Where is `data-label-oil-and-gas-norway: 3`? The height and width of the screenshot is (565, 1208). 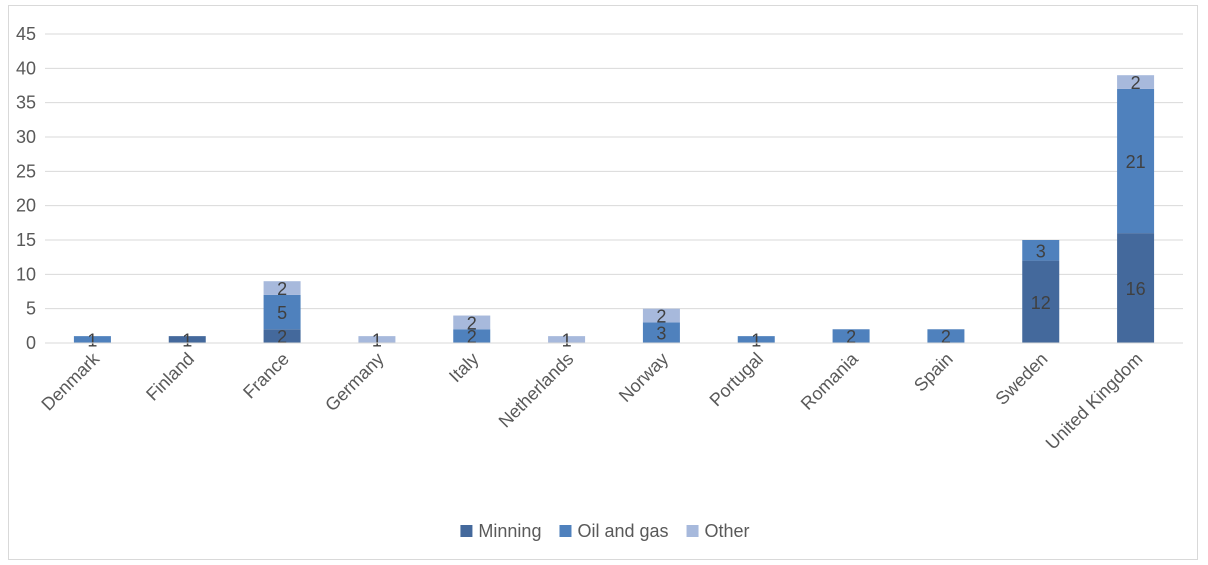
data-label-oil-and-gas-norway: 3 is located at coordinates (661, 334).